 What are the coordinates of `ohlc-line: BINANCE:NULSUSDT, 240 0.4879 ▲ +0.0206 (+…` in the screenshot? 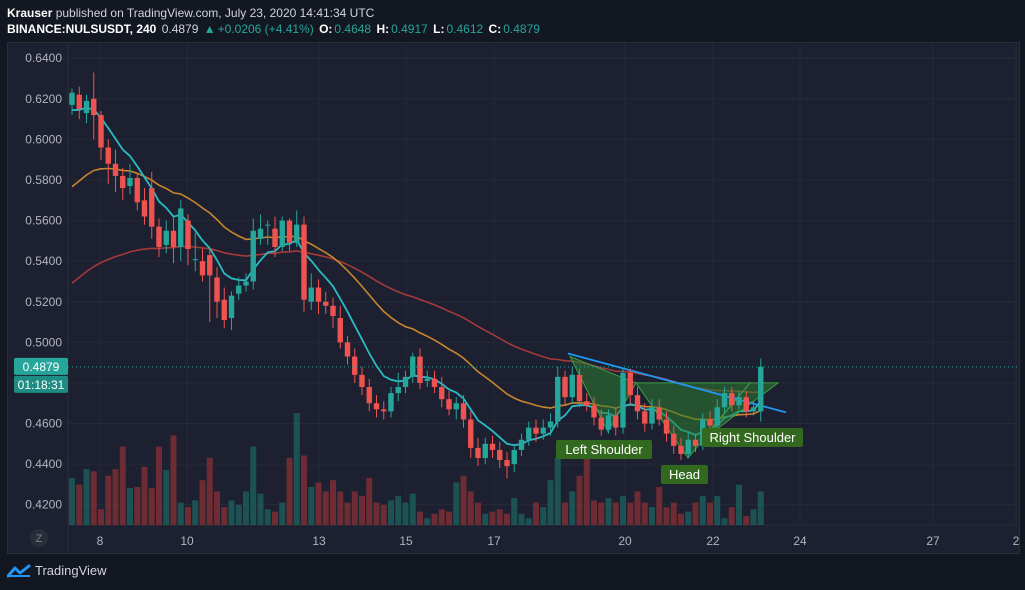 It's located at (274, 29).